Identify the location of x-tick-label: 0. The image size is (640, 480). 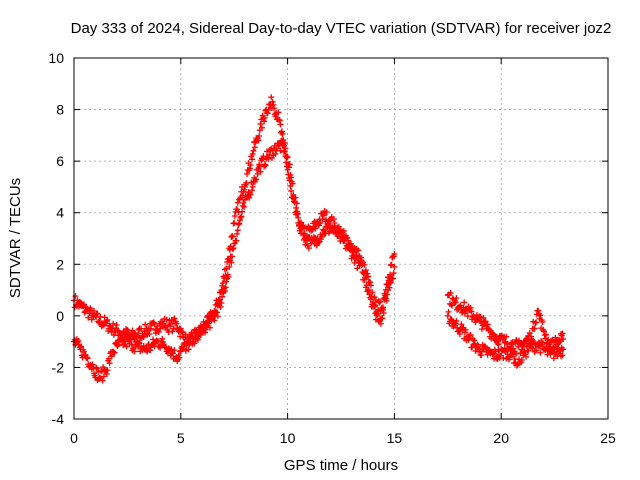
(74, 438).